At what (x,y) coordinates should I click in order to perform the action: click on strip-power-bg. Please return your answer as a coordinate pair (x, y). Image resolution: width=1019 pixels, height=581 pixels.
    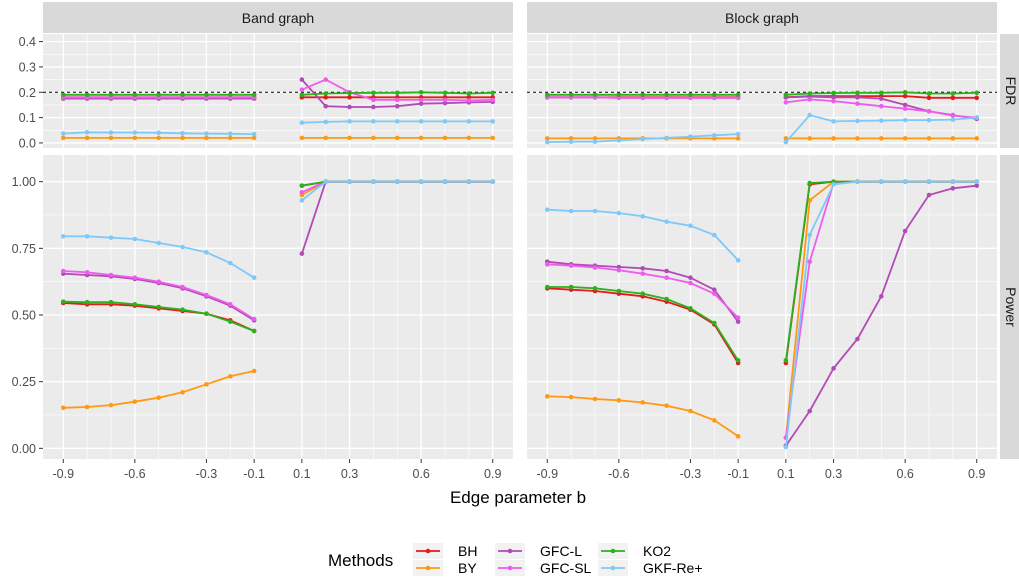
    Looking at the image, I should click on (1009, 307).